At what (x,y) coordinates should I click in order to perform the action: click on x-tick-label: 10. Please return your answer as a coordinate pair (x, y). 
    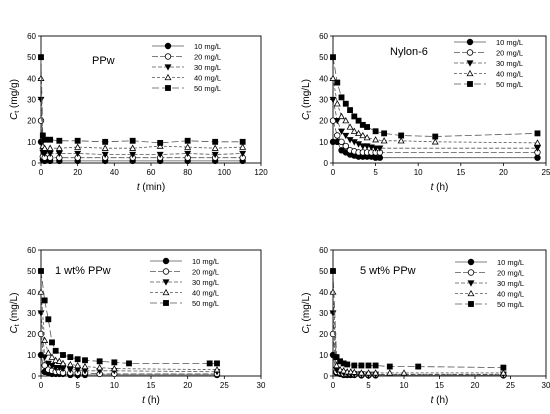
    Looking at the image, I should click on (418, 172).